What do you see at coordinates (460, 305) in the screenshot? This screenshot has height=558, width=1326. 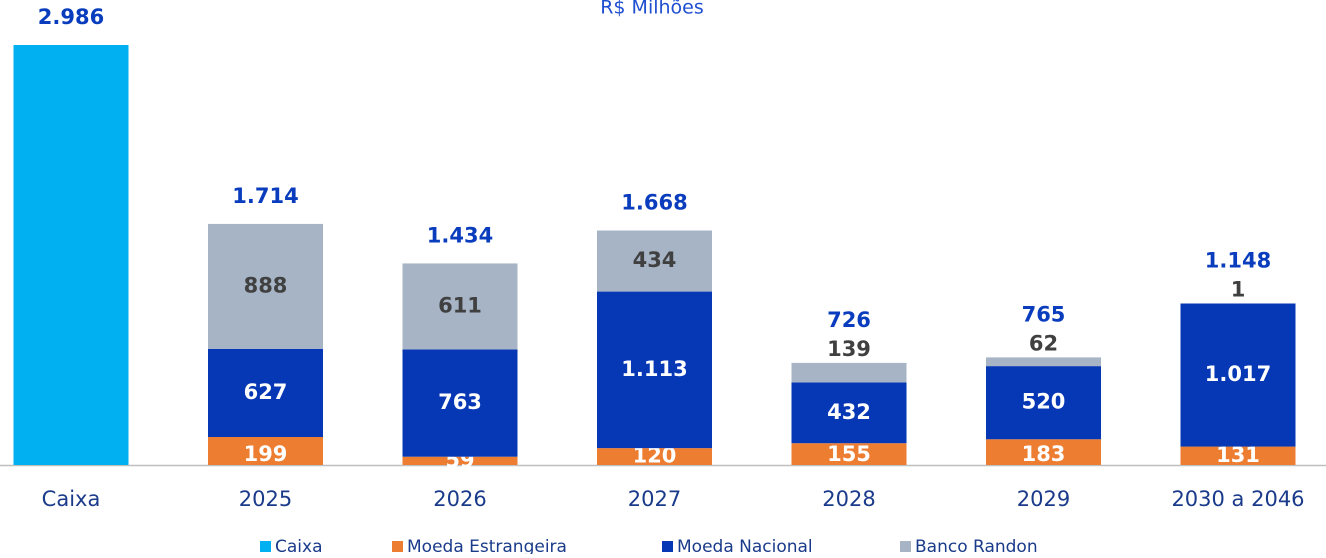 I see `data-label: 611` at bounding box center [460, 305].